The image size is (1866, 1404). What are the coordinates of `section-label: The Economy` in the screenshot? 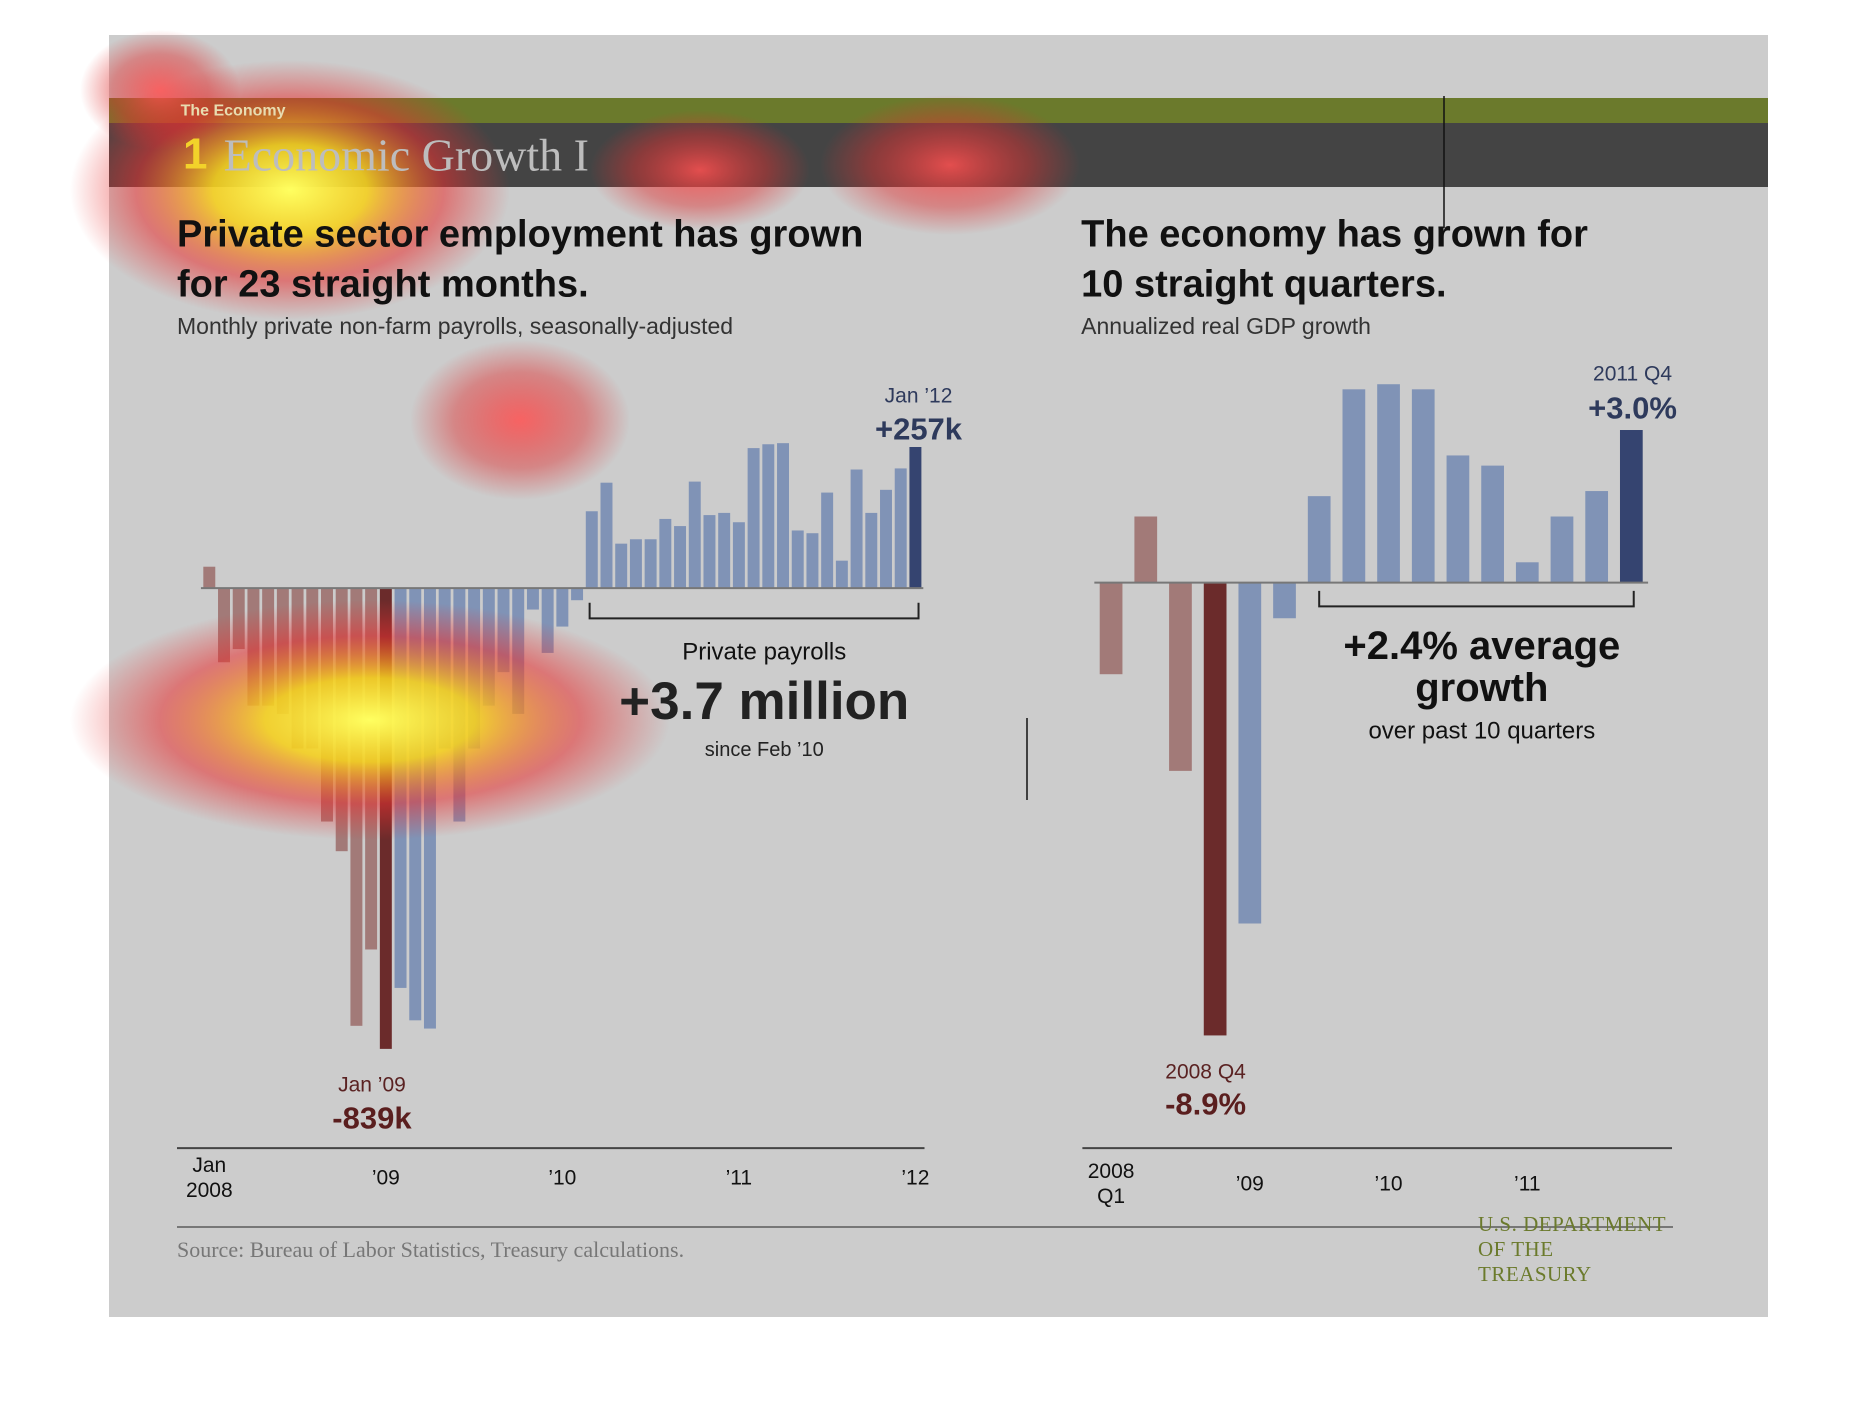 It's located at (233, 111).